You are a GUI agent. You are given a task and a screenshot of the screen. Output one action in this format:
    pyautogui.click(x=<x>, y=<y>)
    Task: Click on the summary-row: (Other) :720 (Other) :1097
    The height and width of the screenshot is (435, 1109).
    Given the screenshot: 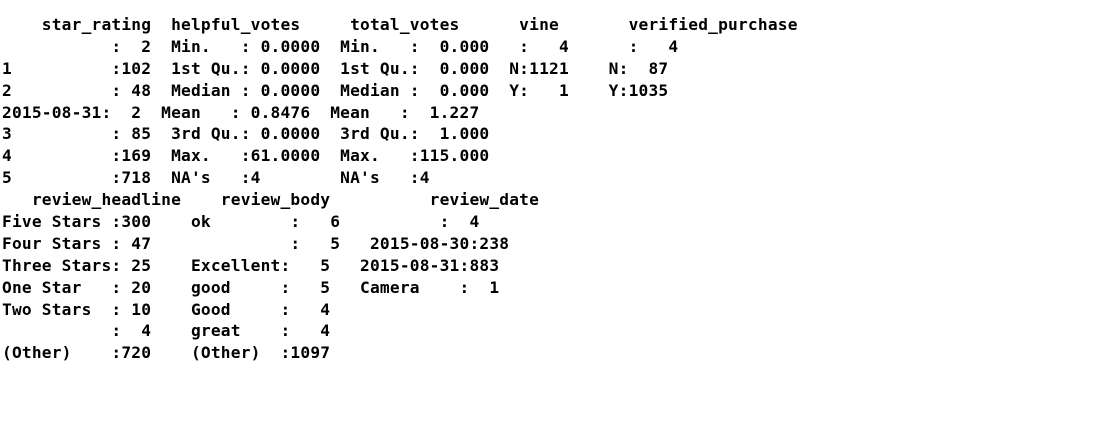 What is the action you would take?
    pyautogui.click(x=166, y=353)
    